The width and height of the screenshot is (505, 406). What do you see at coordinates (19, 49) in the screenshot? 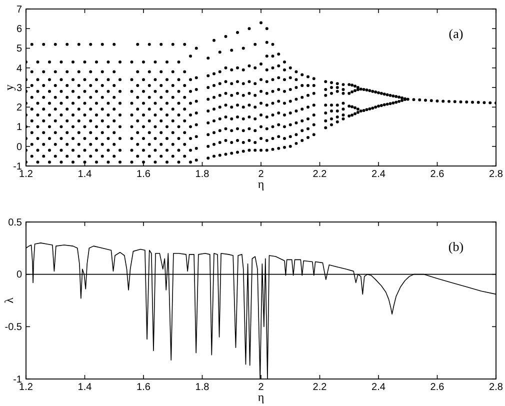
I see `y-tick-label: 5` at bounding box center [19, 49].